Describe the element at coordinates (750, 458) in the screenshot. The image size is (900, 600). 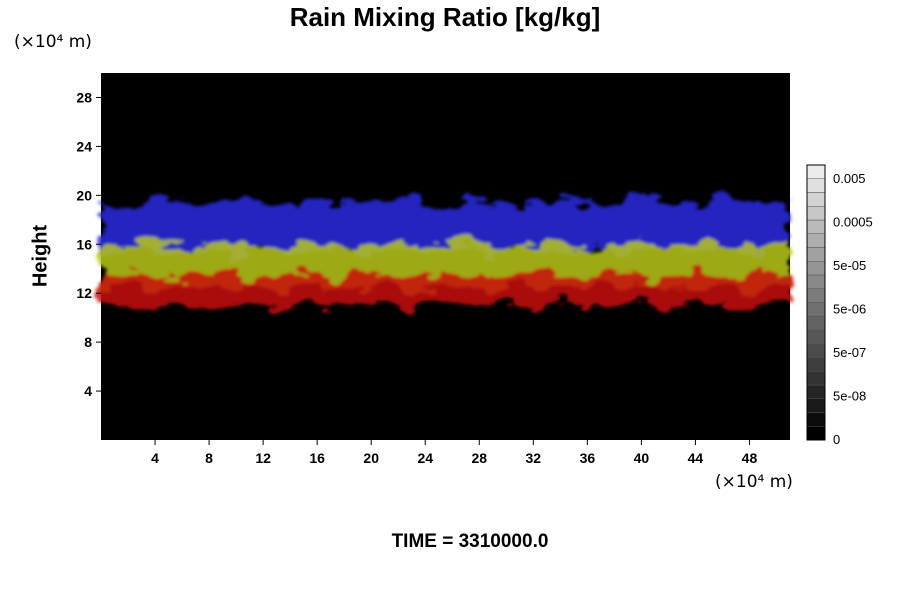
I see `x-tick-label: 48` at that location.